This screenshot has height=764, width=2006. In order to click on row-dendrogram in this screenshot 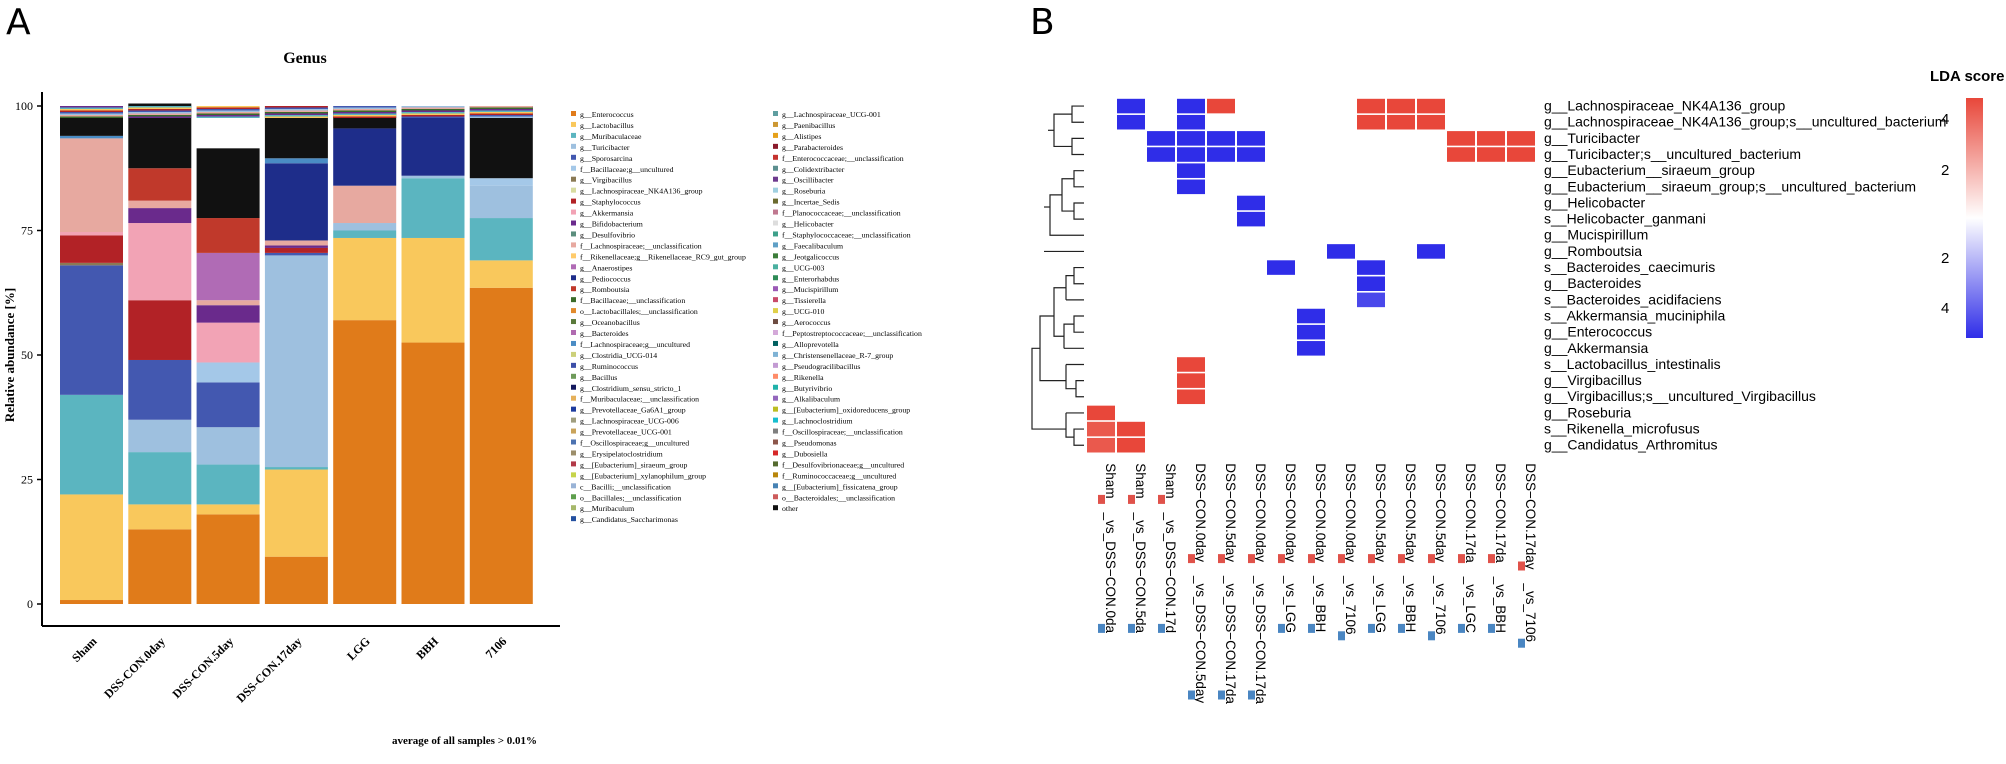, I will do `click(1057, 275)`.